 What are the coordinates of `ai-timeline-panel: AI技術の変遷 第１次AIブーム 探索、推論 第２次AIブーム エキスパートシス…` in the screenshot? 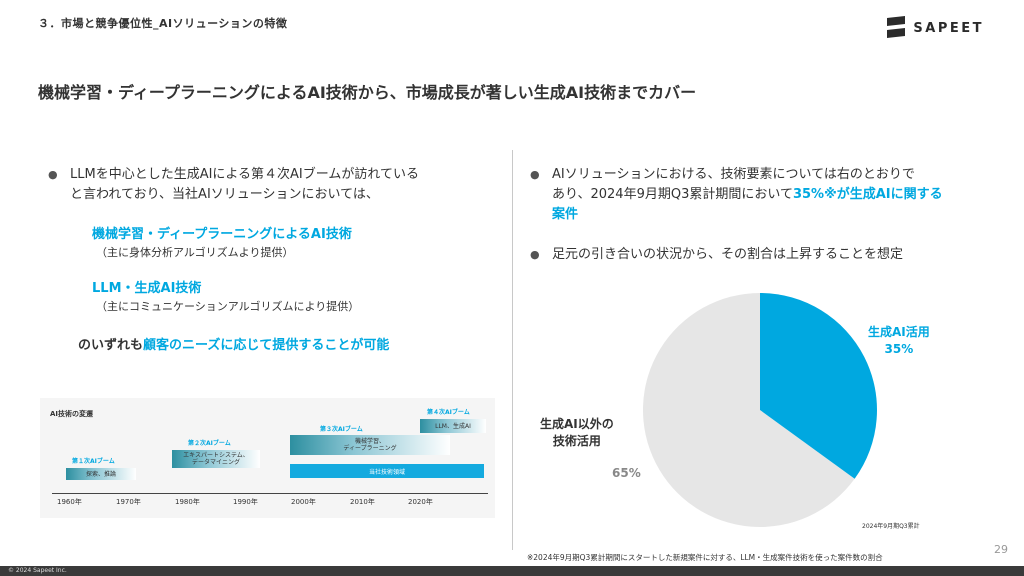 It's located at (267, 458).